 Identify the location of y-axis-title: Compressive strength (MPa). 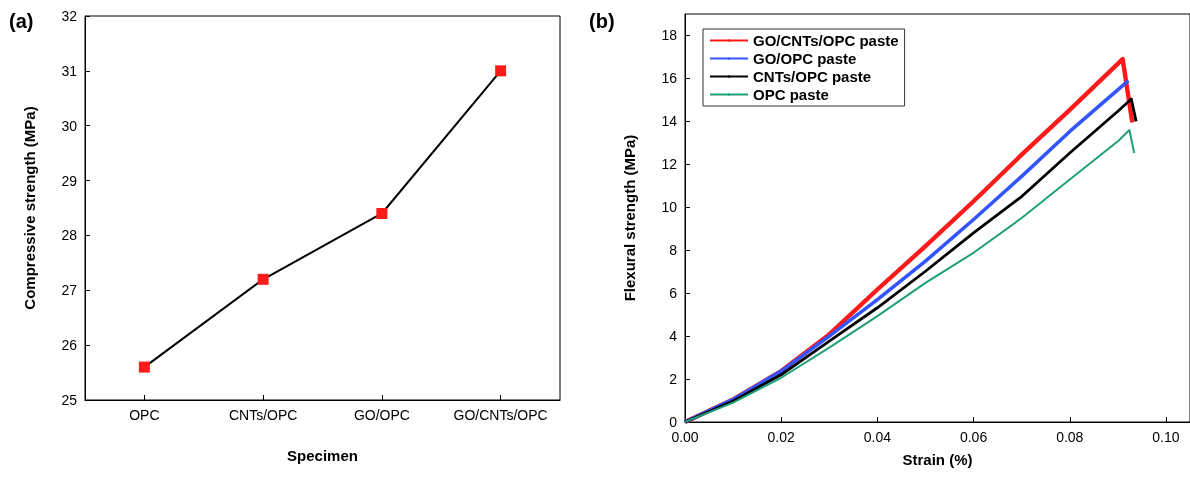
(29, 208).